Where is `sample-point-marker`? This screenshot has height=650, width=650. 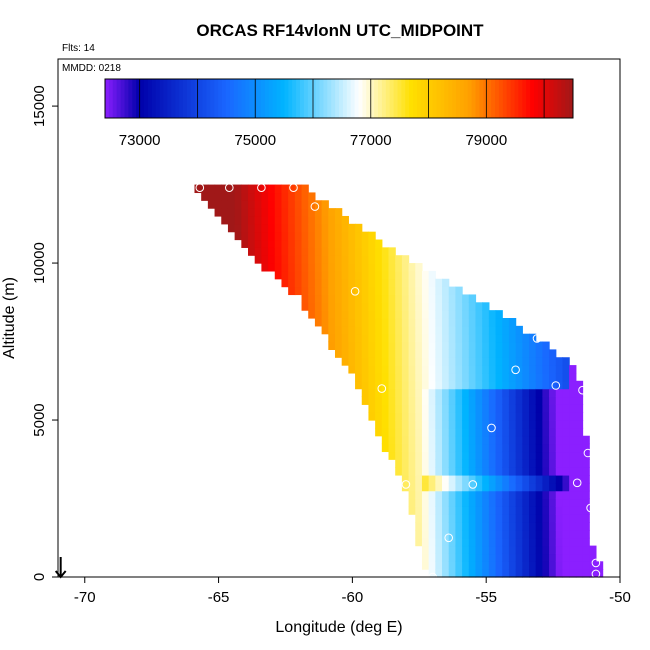
sample-point-marker is located at coordinates (355, 291).